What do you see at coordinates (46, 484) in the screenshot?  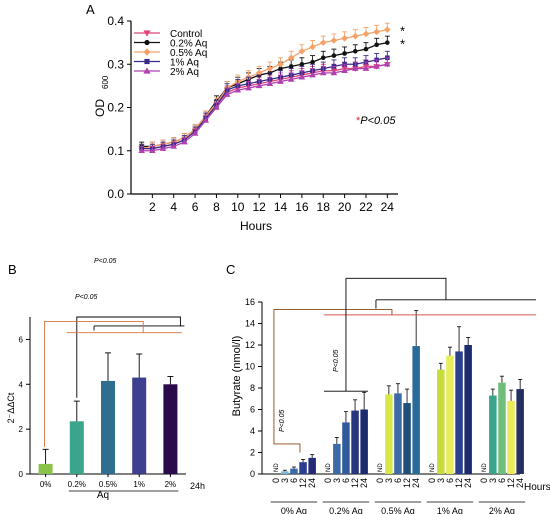 I see `panel-b-x-tick-label: 0%` at bounding box center [46, 484].